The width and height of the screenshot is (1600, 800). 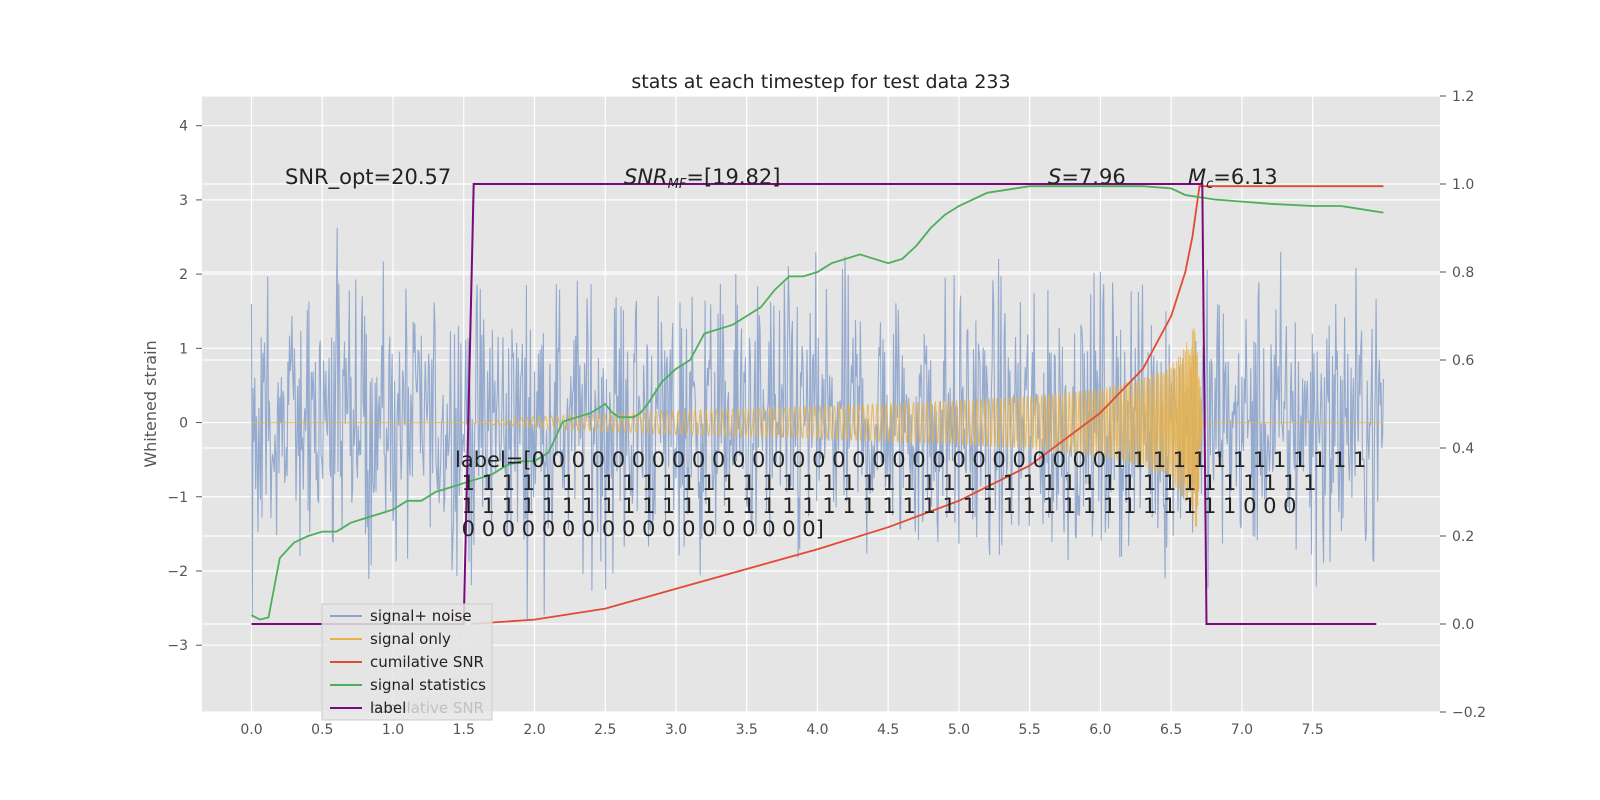 What do you see at coordinates (322, 730) in the screenshot?
I see `x-tick-label: 0.5` at bounding box center [322, 730].